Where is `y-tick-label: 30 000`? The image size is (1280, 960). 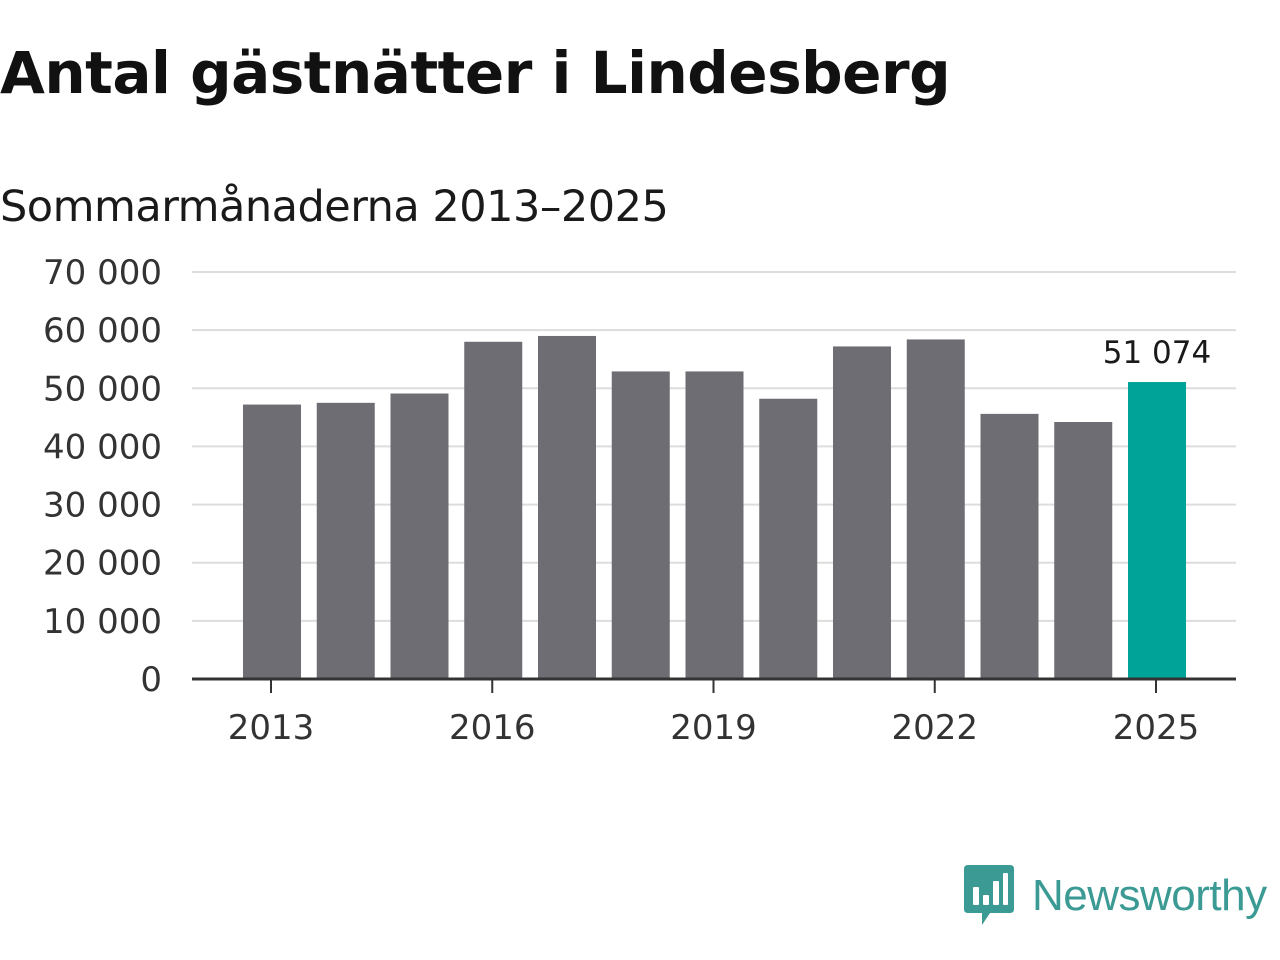 y-tick-label: 30 000 is located at coordinates (102, 506).